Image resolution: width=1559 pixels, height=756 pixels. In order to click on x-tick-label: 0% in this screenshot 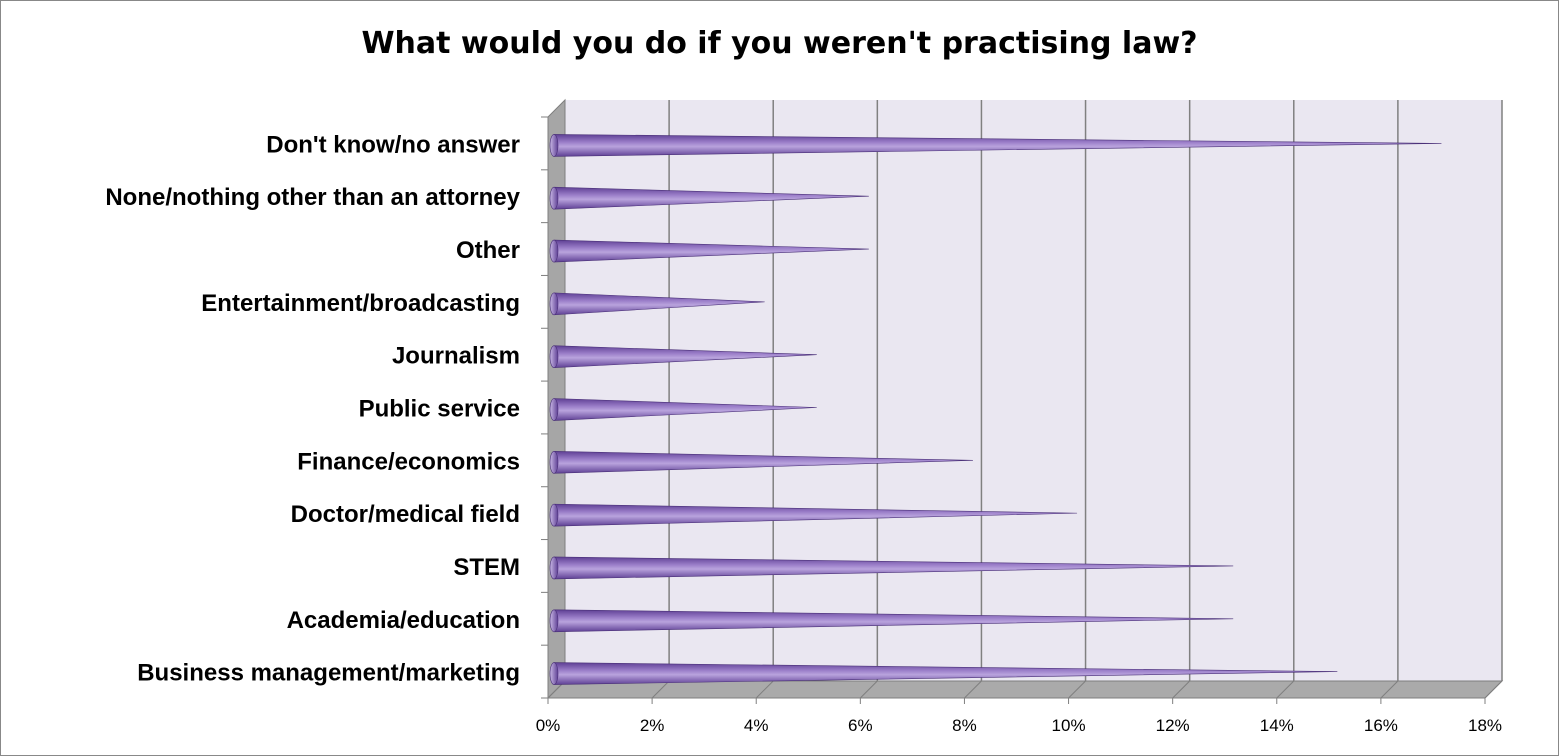, I will do `click(548, 725)`.